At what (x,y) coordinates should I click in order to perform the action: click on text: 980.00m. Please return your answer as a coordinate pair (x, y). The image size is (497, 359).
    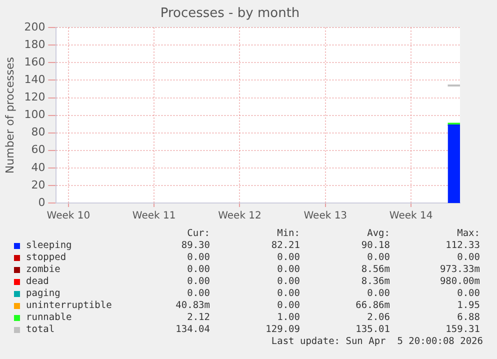
    Looking at the image, I should click on (459, 281).